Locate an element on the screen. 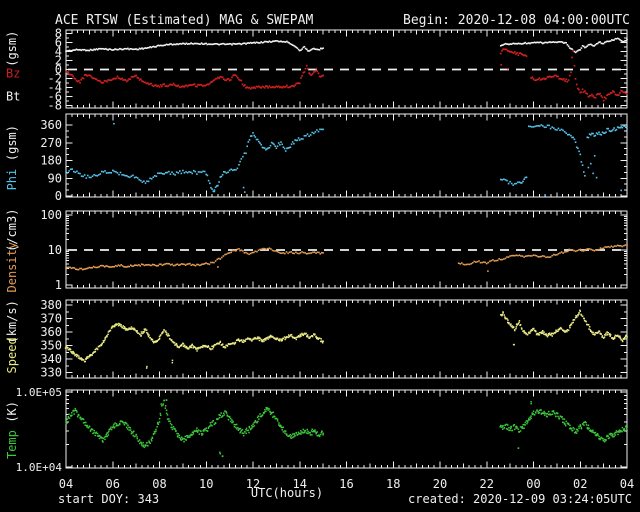 This screenshot has height=512, width=640. x-tick-label: 12 is located at coordinates (253, 484).